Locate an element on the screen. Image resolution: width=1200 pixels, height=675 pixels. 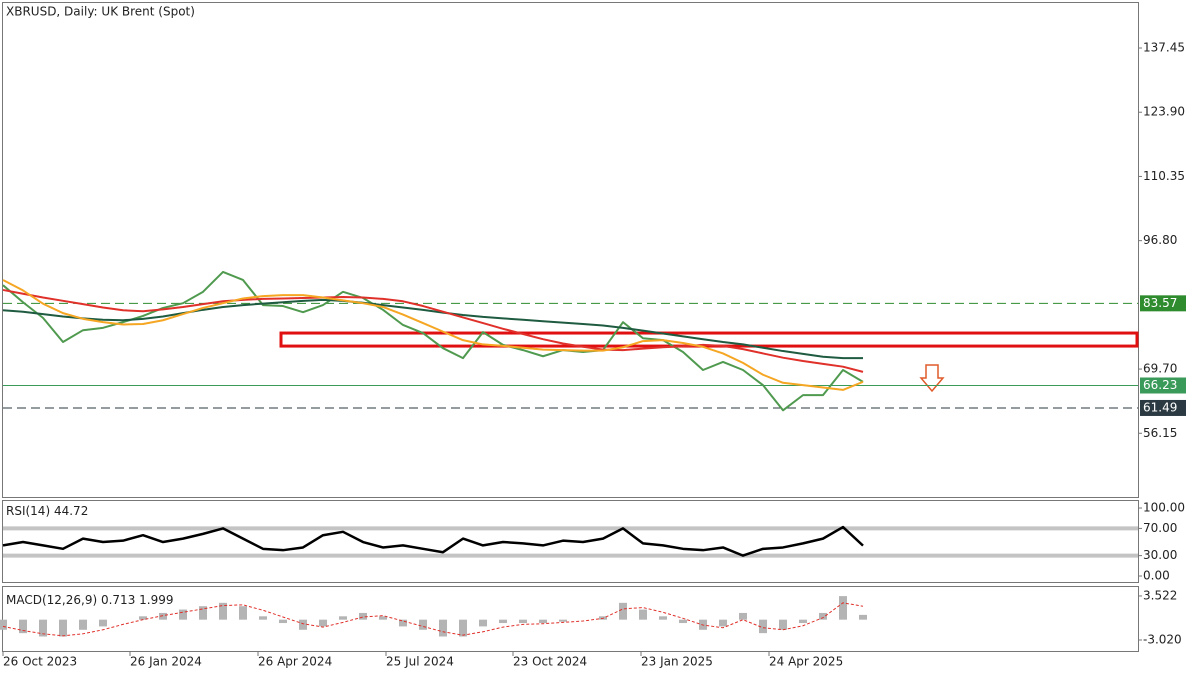
level-label: 61.49 is located at coordinates (1160, 407).